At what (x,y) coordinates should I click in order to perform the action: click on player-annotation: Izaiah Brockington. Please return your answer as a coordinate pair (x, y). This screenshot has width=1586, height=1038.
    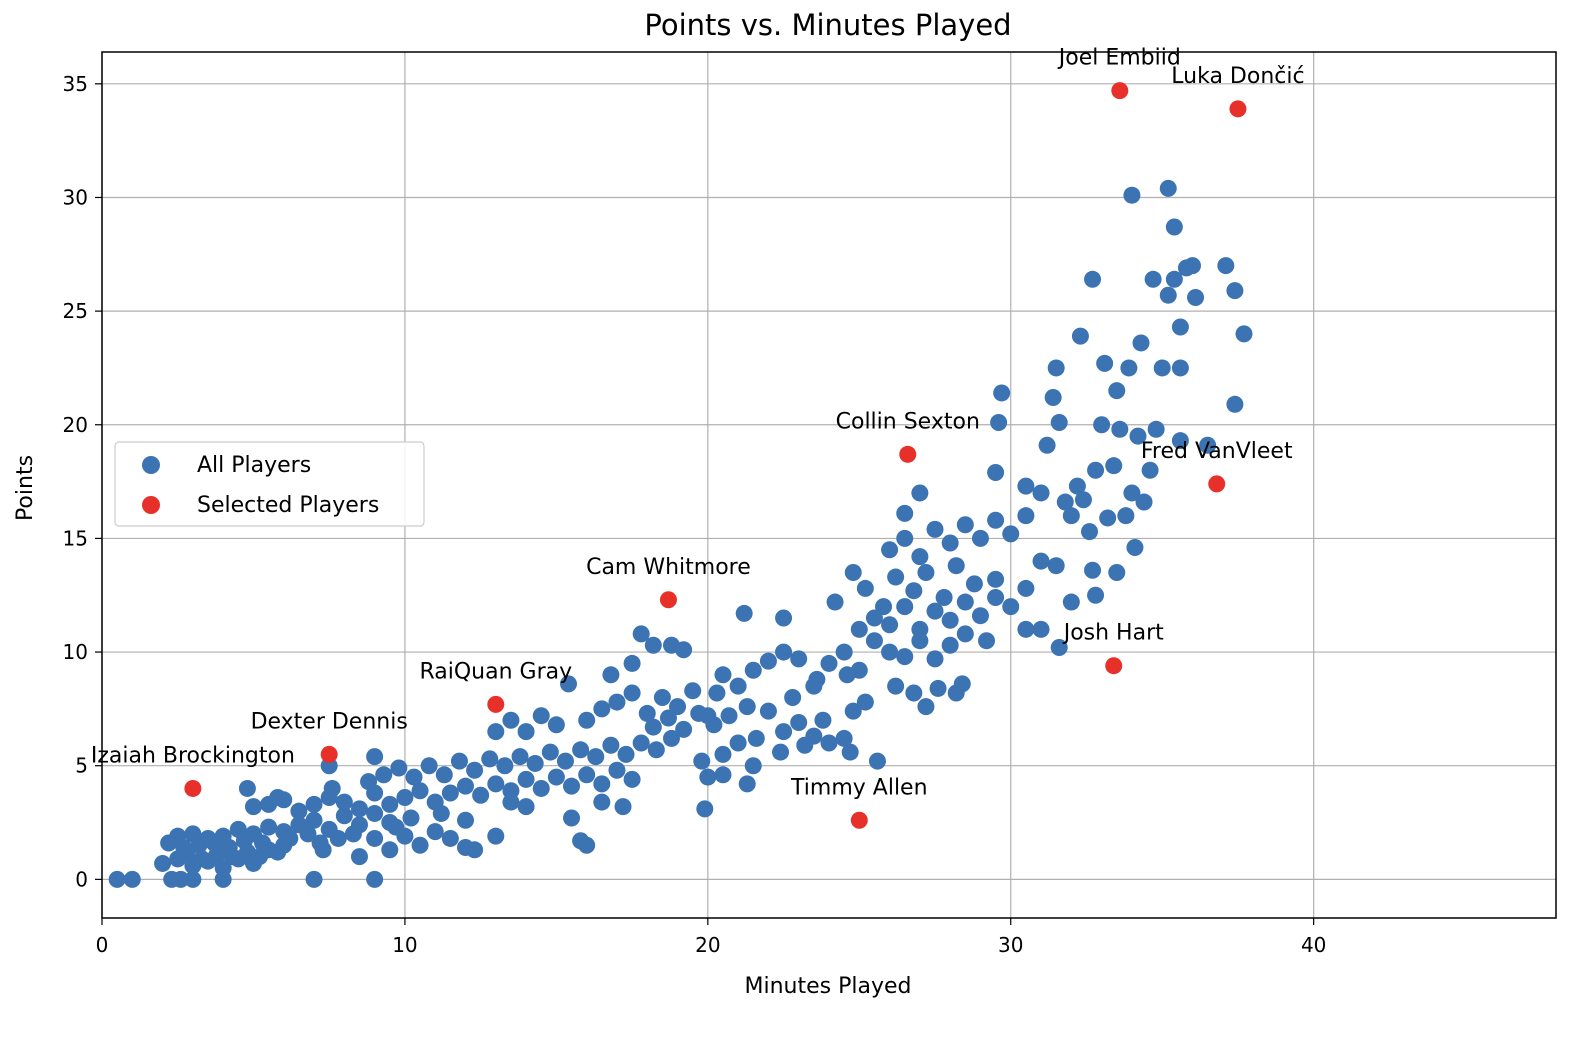
    Looking at the image, I should click on (193, 755).